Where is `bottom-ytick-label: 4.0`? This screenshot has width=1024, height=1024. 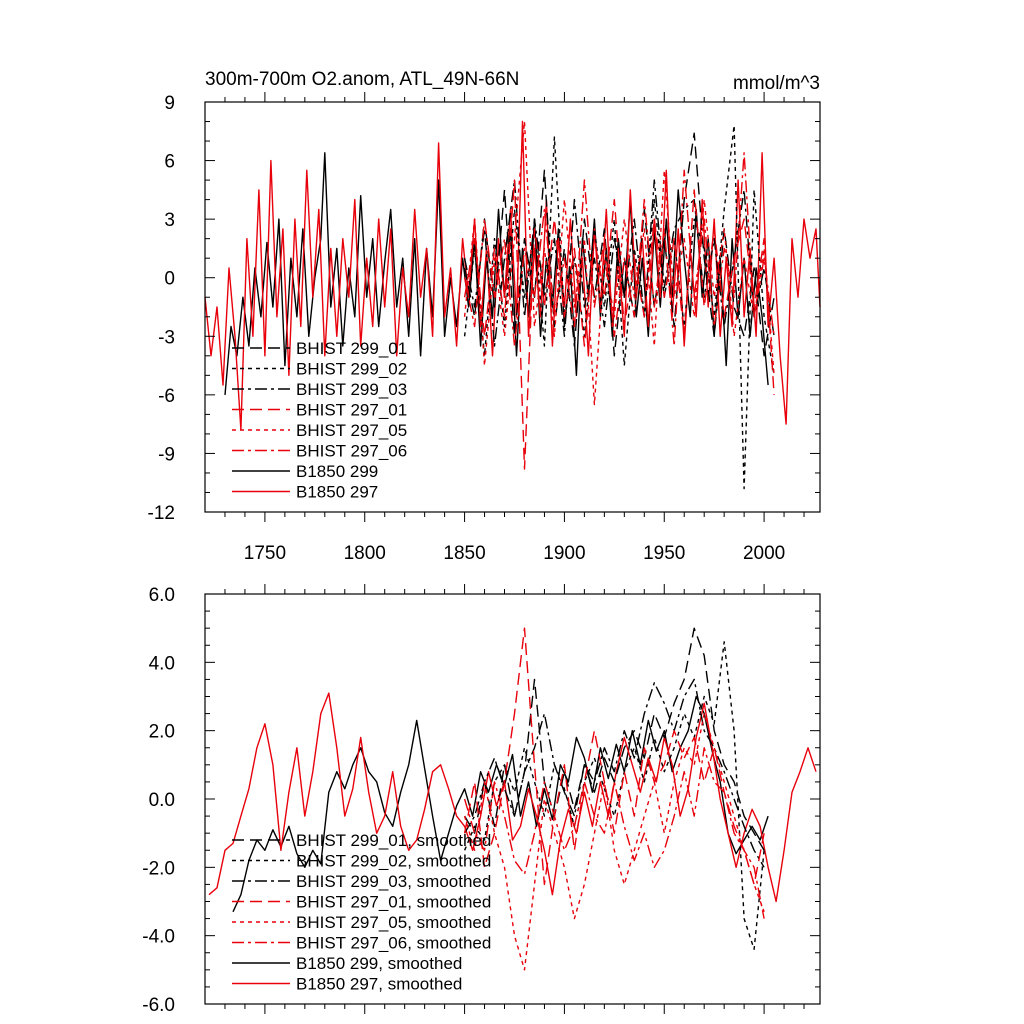 bottom-ytick-label: 4.0 is located at coordinates (162, 663).